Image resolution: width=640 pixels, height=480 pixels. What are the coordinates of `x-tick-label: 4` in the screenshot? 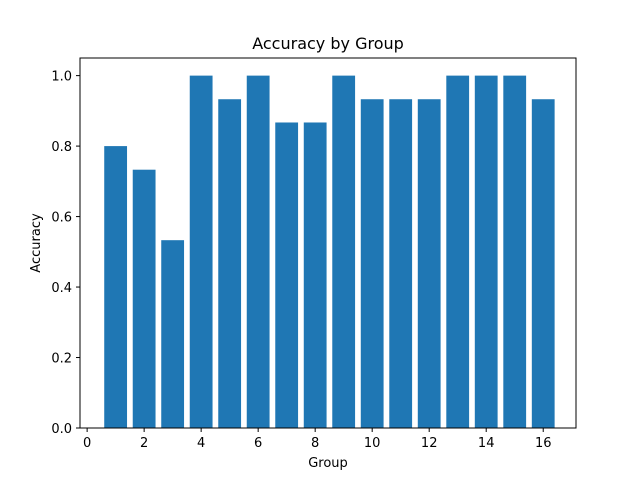 It's located at (201, 443).